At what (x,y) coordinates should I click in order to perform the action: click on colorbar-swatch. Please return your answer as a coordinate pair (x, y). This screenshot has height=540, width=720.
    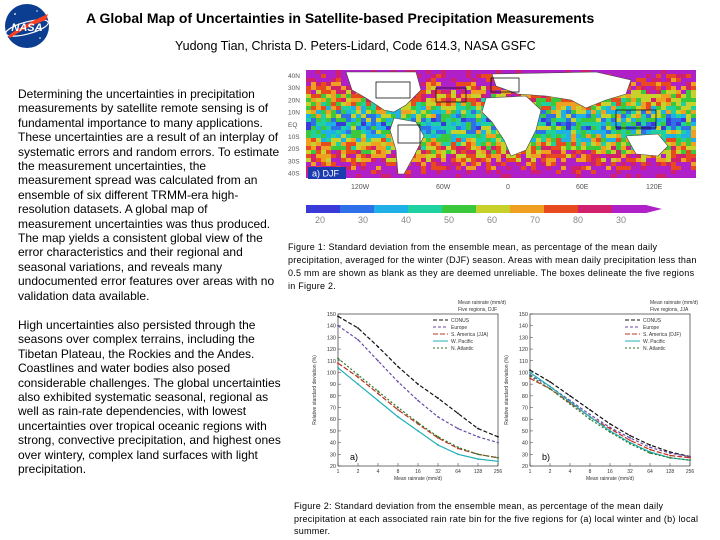
    Looking at the image, I should click on (493, 209).